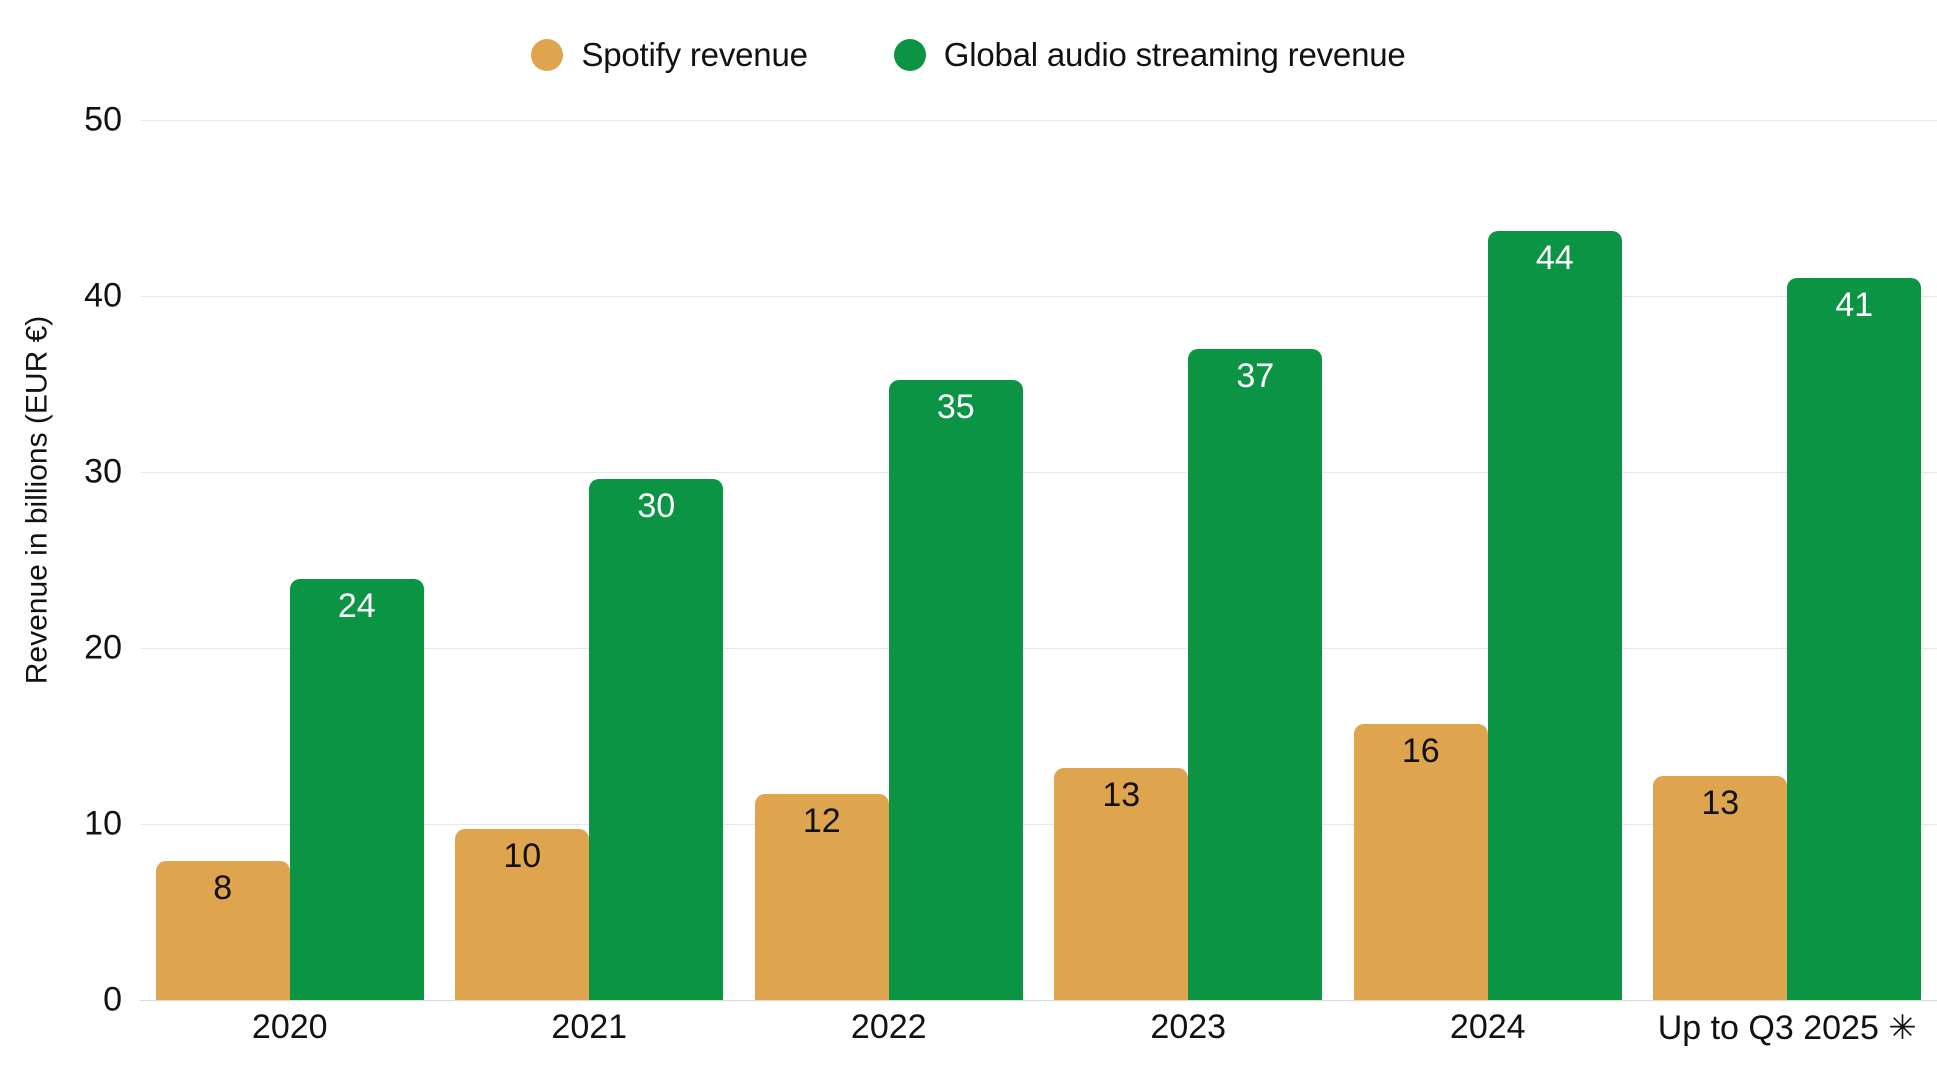 This screenshot has height=1080, width=1937. I want to click on y-axis-tick-label: 40, so click(103, 295).